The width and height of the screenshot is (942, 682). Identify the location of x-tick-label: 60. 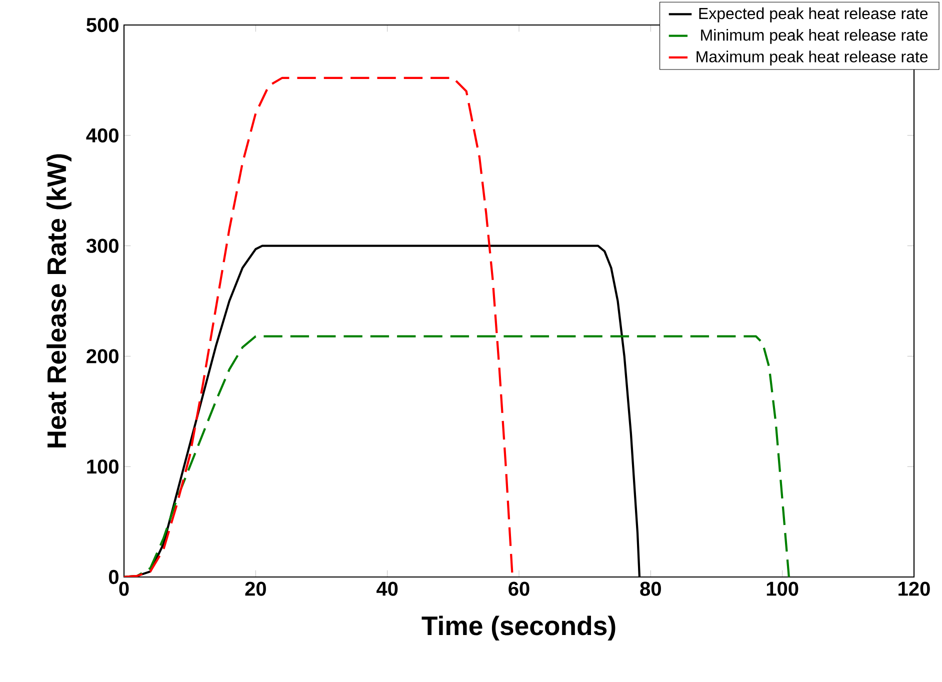
(519, 589).